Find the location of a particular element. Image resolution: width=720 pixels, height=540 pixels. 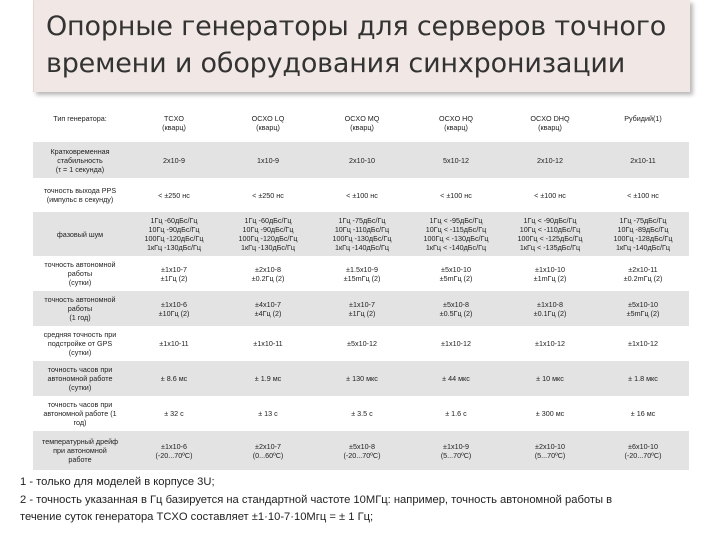

table-cell: ±1x10-8 ±0.1Гц (2) is located at coordinates (550, 308).